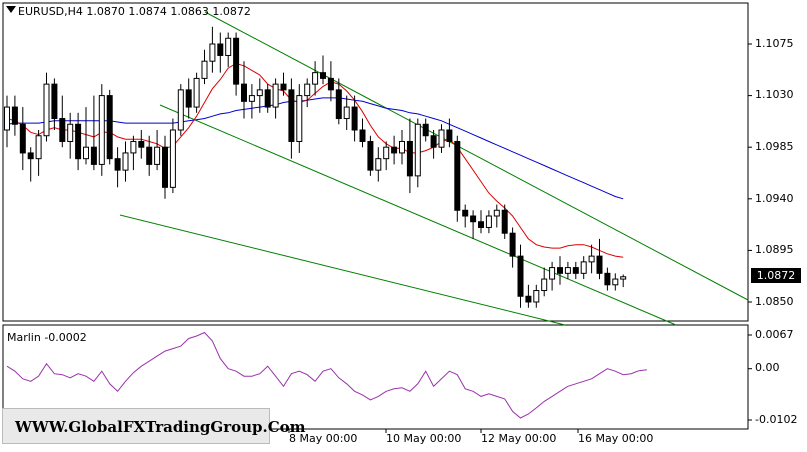 This screenshot has width=807, height=452. Describe the element at coordinates (11, 9) in the screenshot. I see `chart-menu-arrow-icon` at that location.